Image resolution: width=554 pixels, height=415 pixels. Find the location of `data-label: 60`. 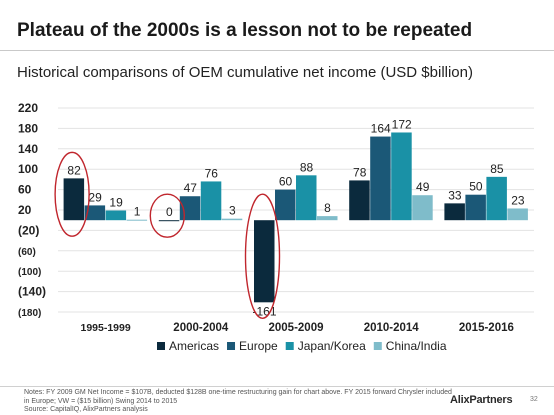

data-label: 60 is located at coordinates (286, 182).